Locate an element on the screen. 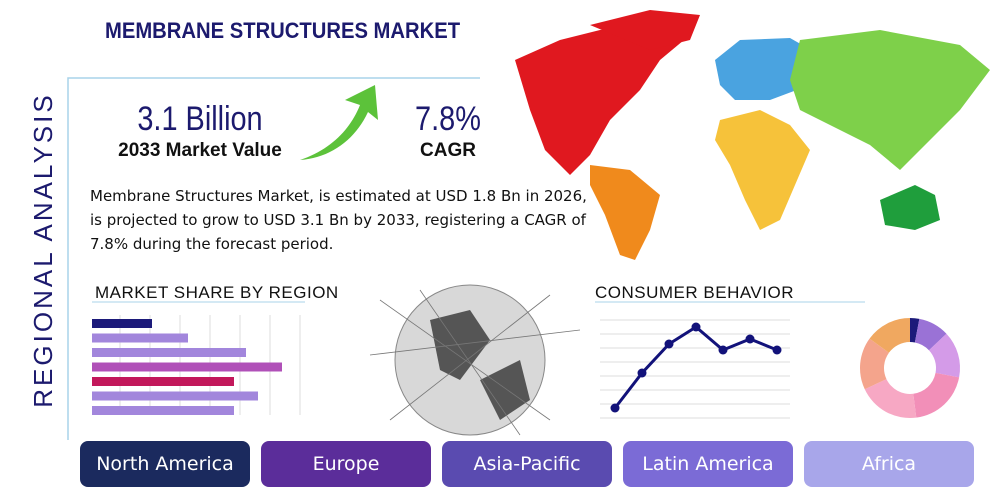 Image resolution: width=1000 pixels, height=500 pixels. region-button: Latin America is located at coordinates (708, 464).